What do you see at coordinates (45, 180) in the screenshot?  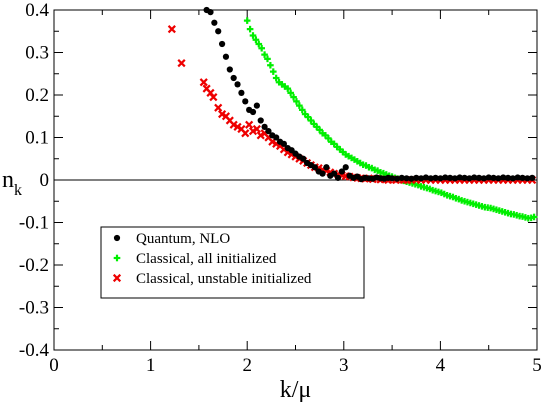 I see `y-tick-label: 0` at bounding box center [45, 180].